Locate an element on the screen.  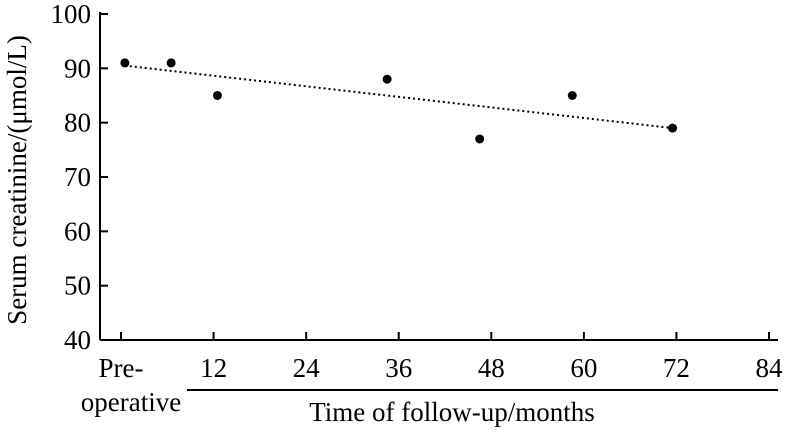
x-tick-label: 60 is located at coordinates (583, 368).